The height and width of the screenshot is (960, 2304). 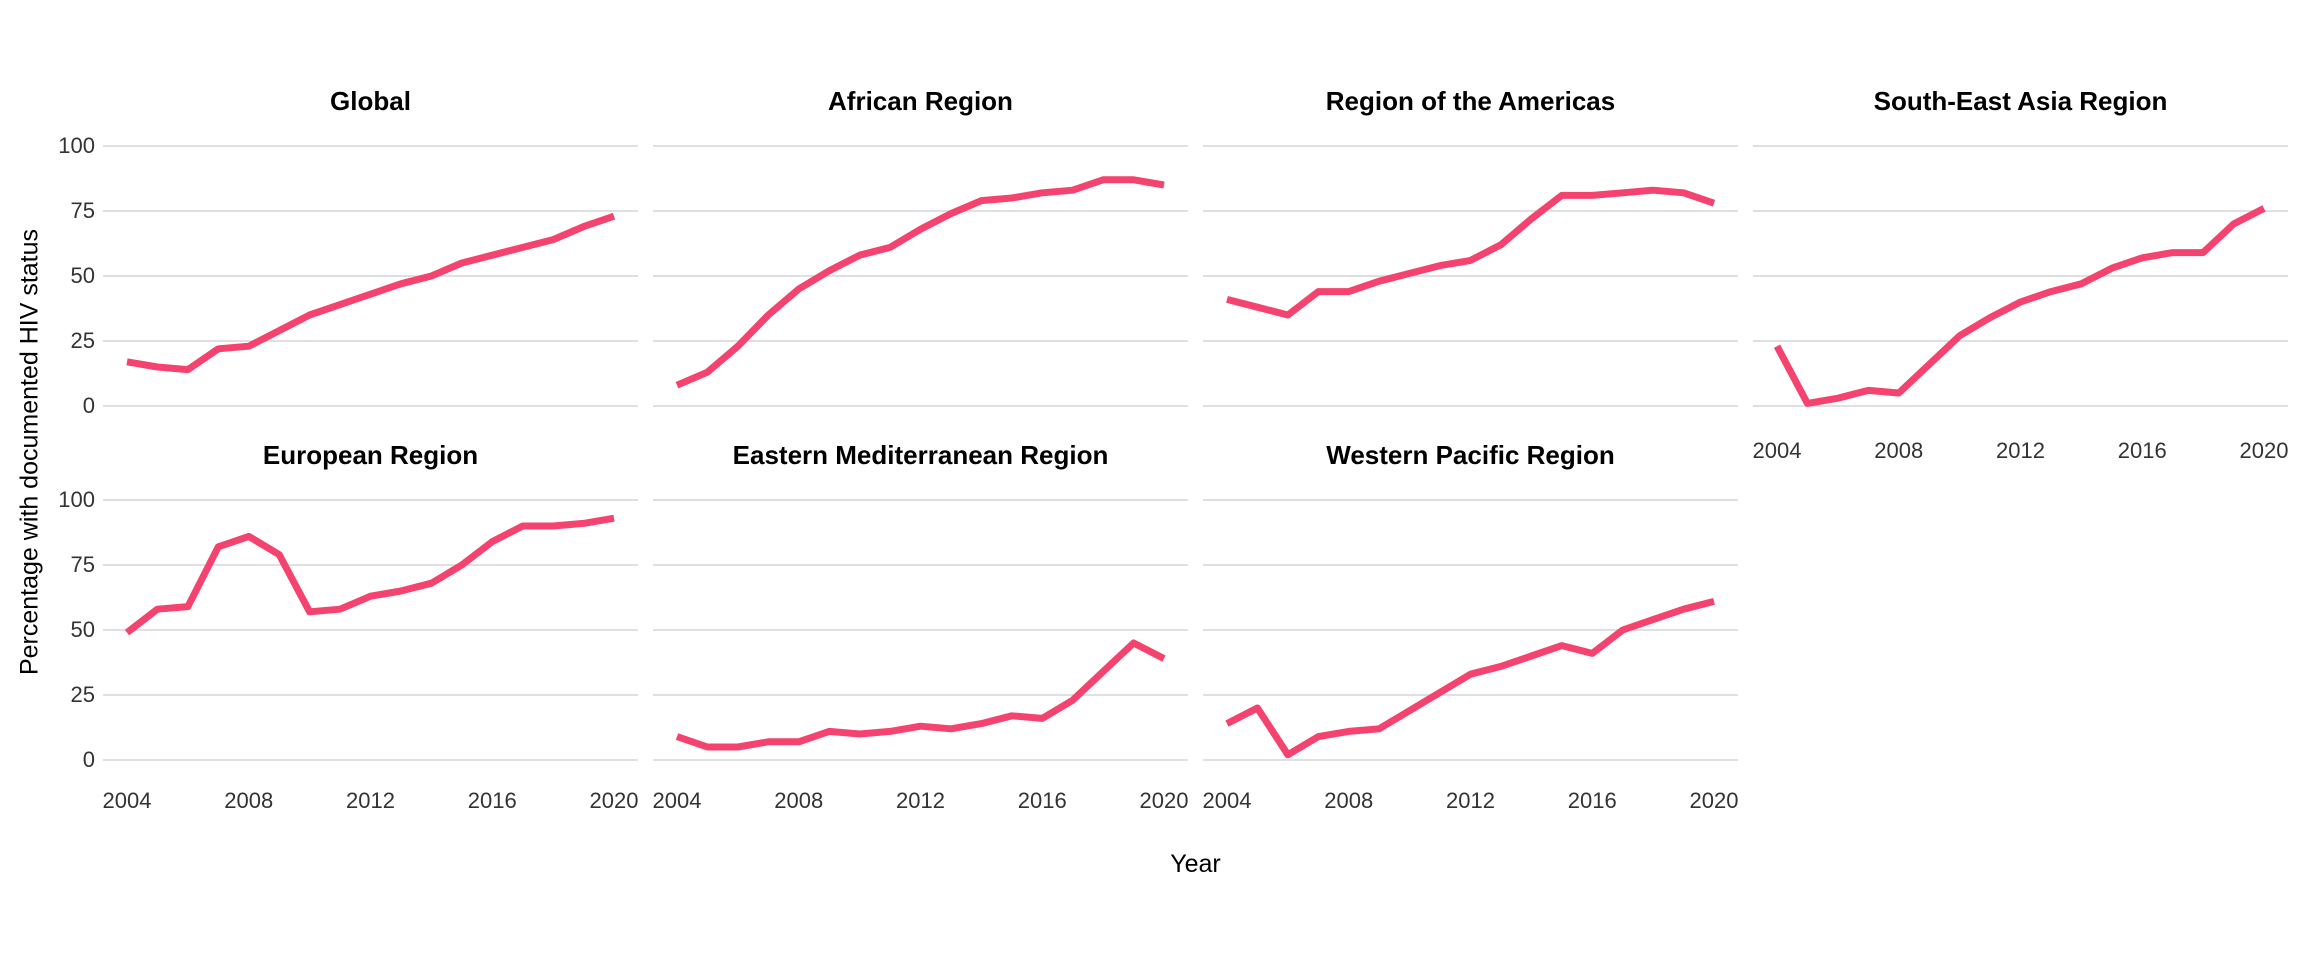 What do you see at coordinates (1470, 101) in the screenshot?
I see `facet-title: Region of the Americas` at bounding box center [1470, 101].